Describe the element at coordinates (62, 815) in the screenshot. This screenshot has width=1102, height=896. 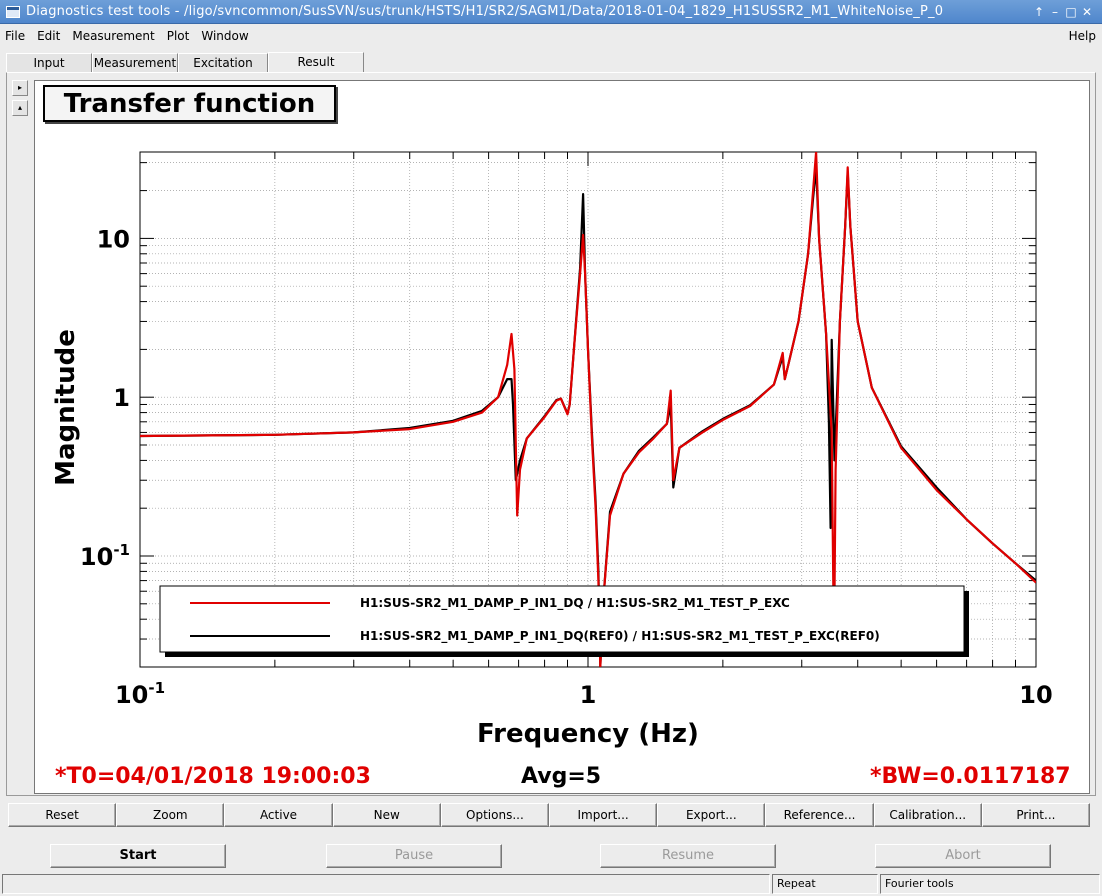
I see `reset-button: Reset` at that location.